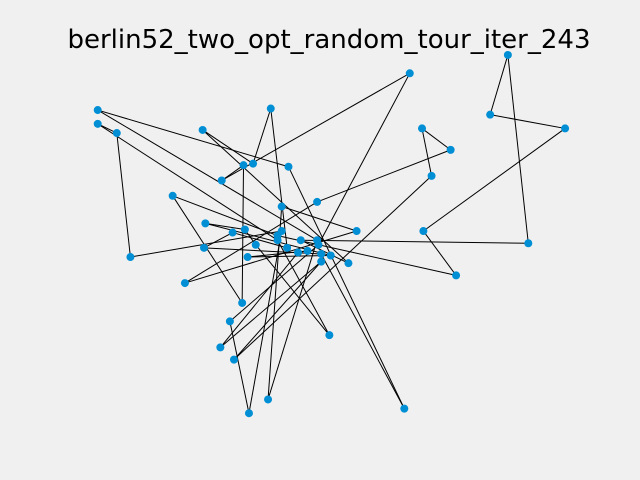 The width and height of the screenshot is (640, 480). I want to click on chart-title: berlin52_two_opt_random_tour_iter_243, so click(328, 40).